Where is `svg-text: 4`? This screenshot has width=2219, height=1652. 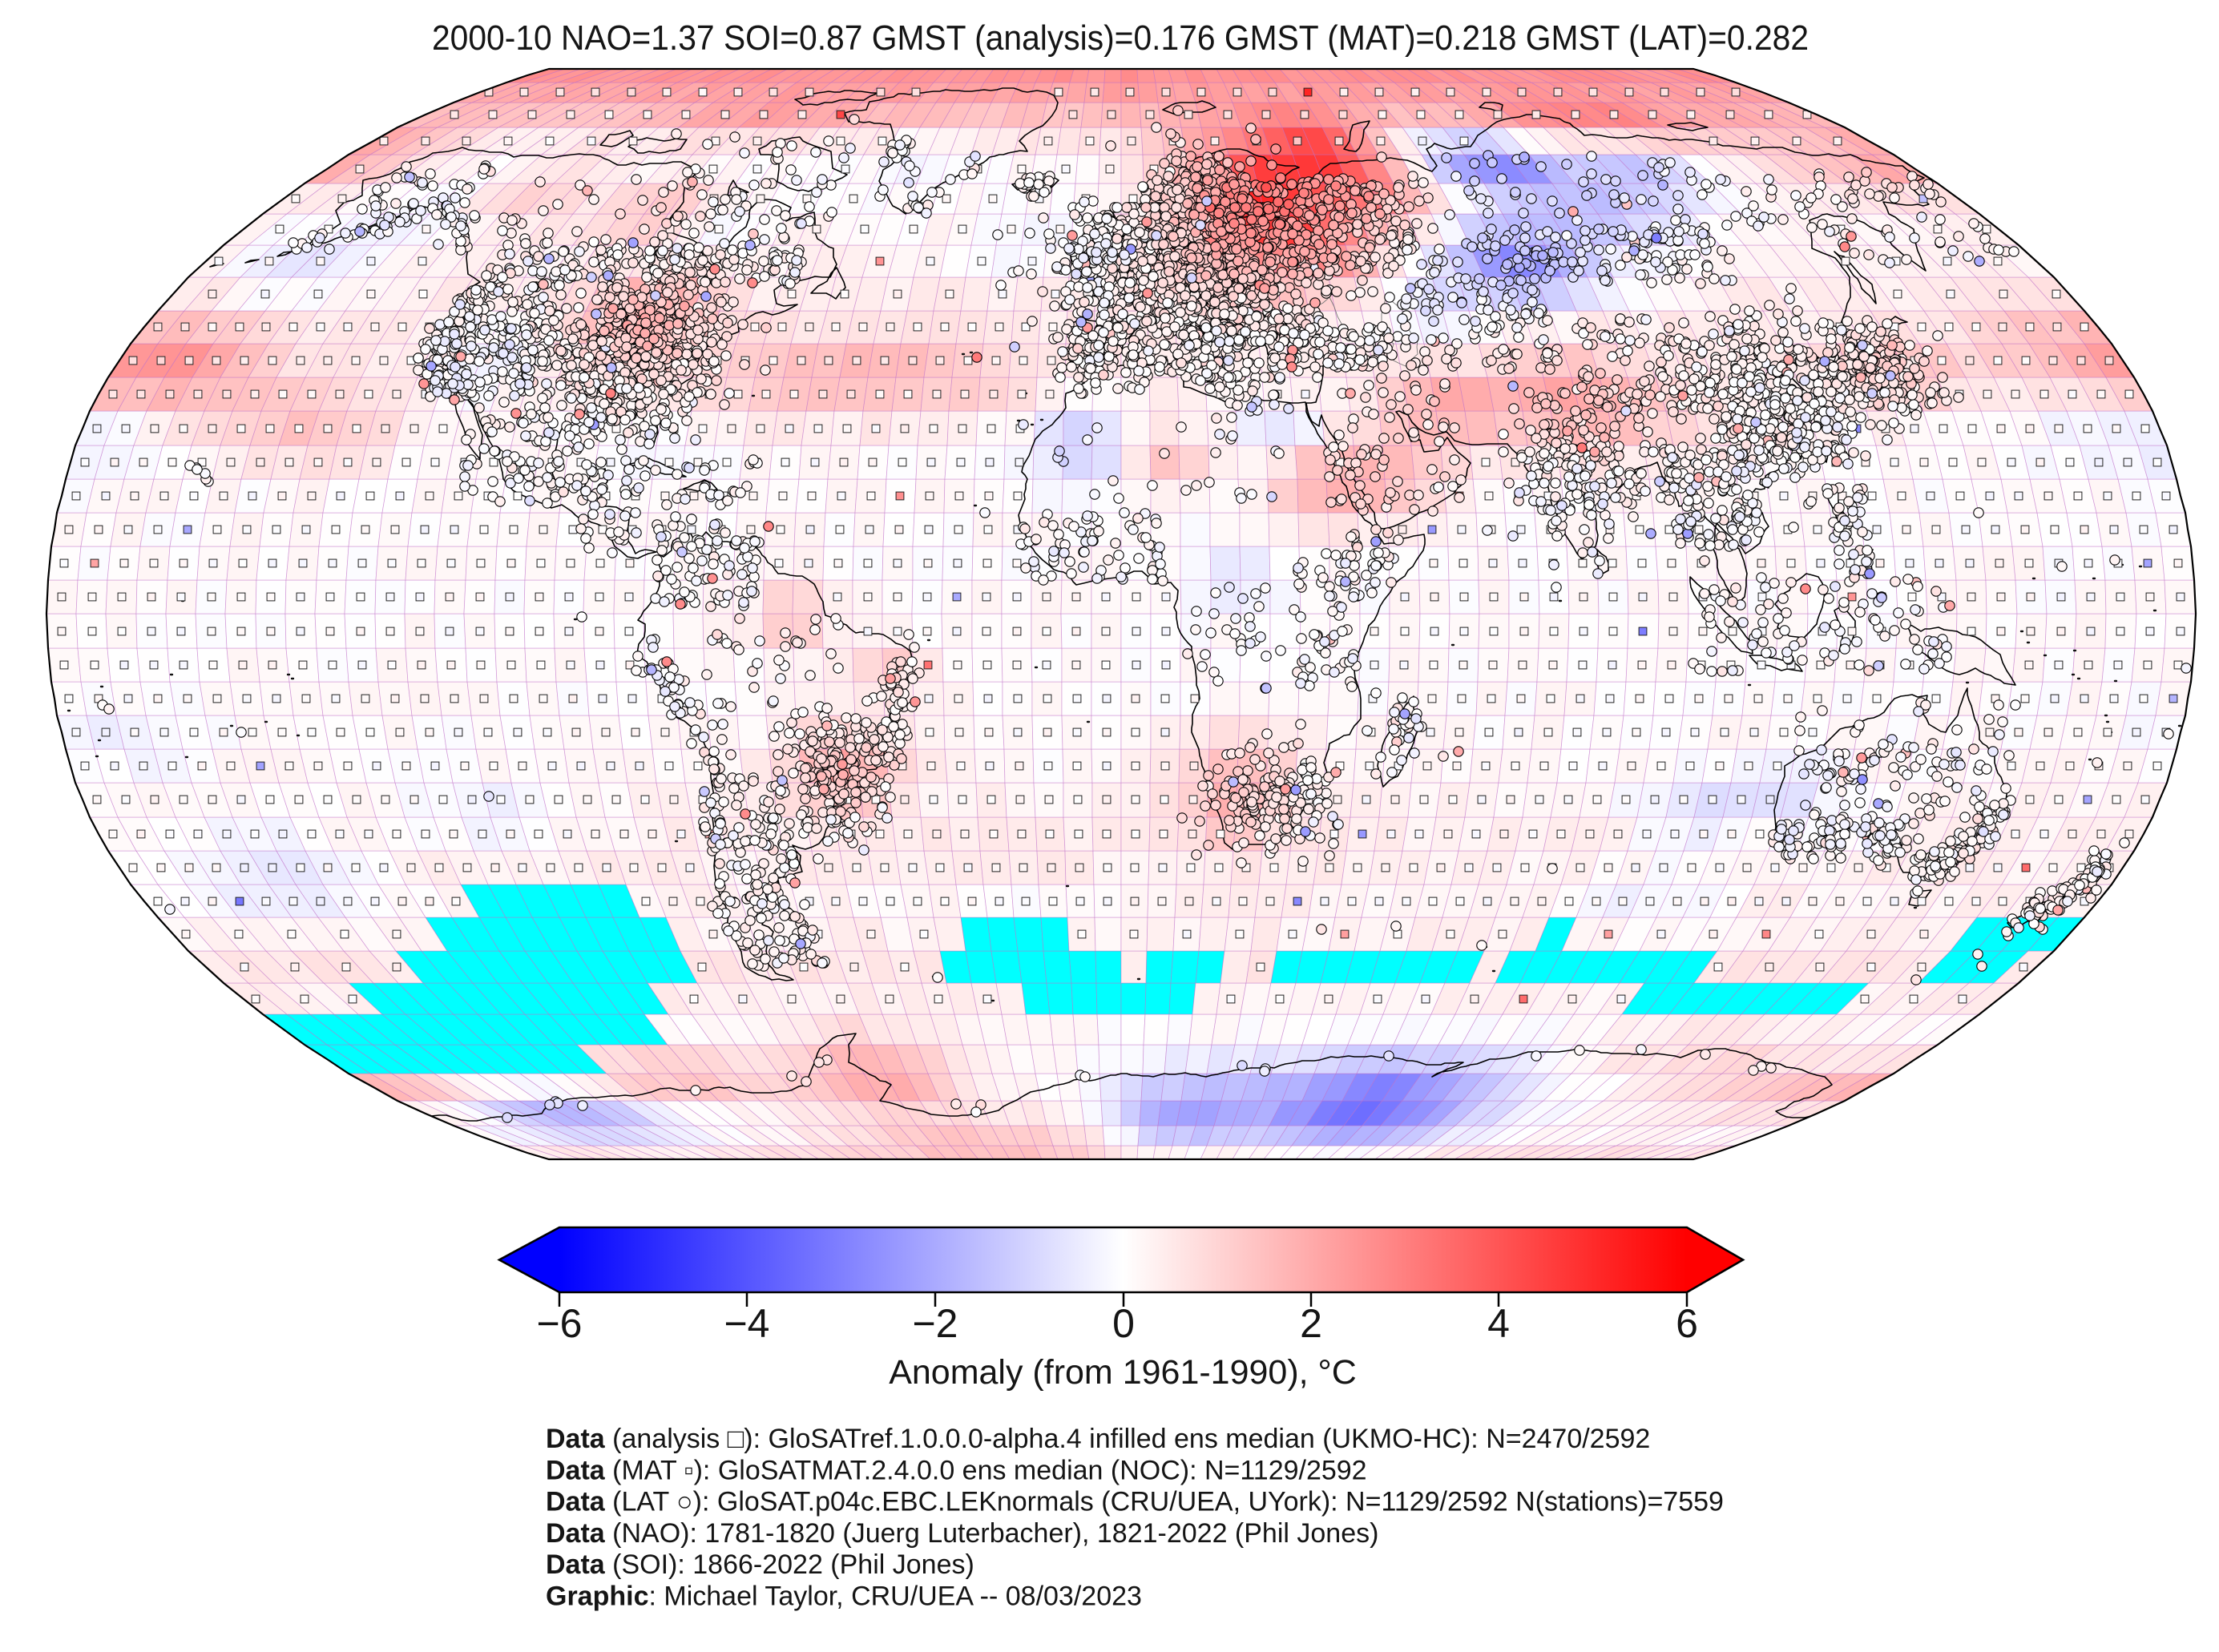 svg-text: 4 is located at coordinates (1499, 1324).